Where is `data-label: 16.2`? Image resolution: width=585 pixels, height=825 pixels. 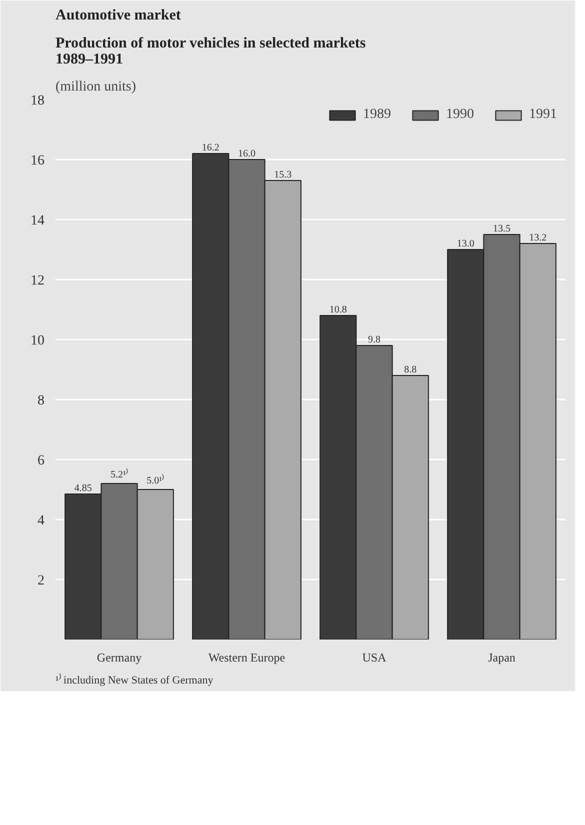 data-label: 16.2 is located at coordinates (211, 148).